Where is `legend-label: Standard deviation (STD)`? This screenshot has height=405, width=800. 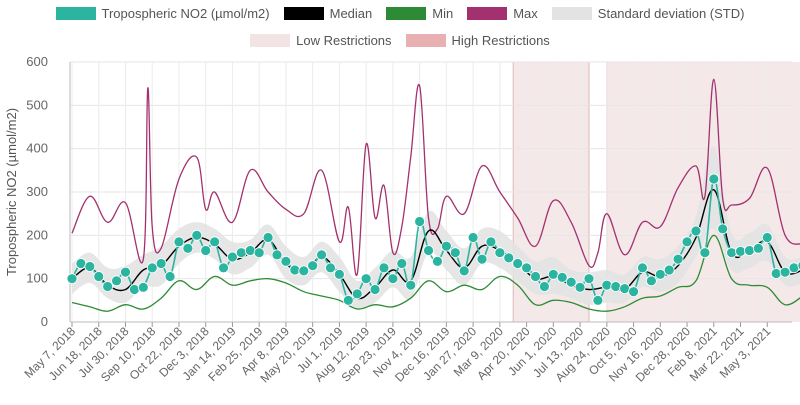
legend-label: Standard deviation (STD) is located at coordinates (671, 13).